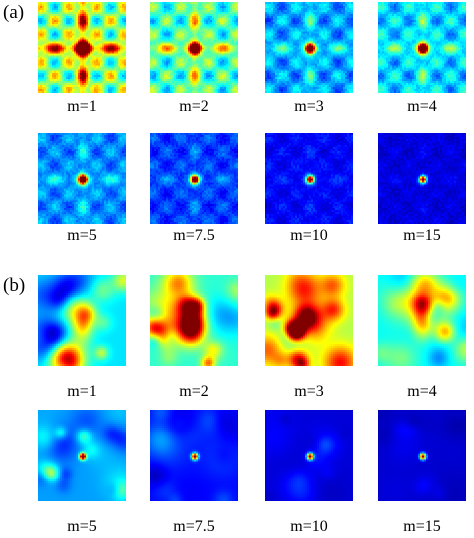 This screenshot has width=474, height=538. I want to click on panel-b-caption-8: m=15, so click(422, 527).